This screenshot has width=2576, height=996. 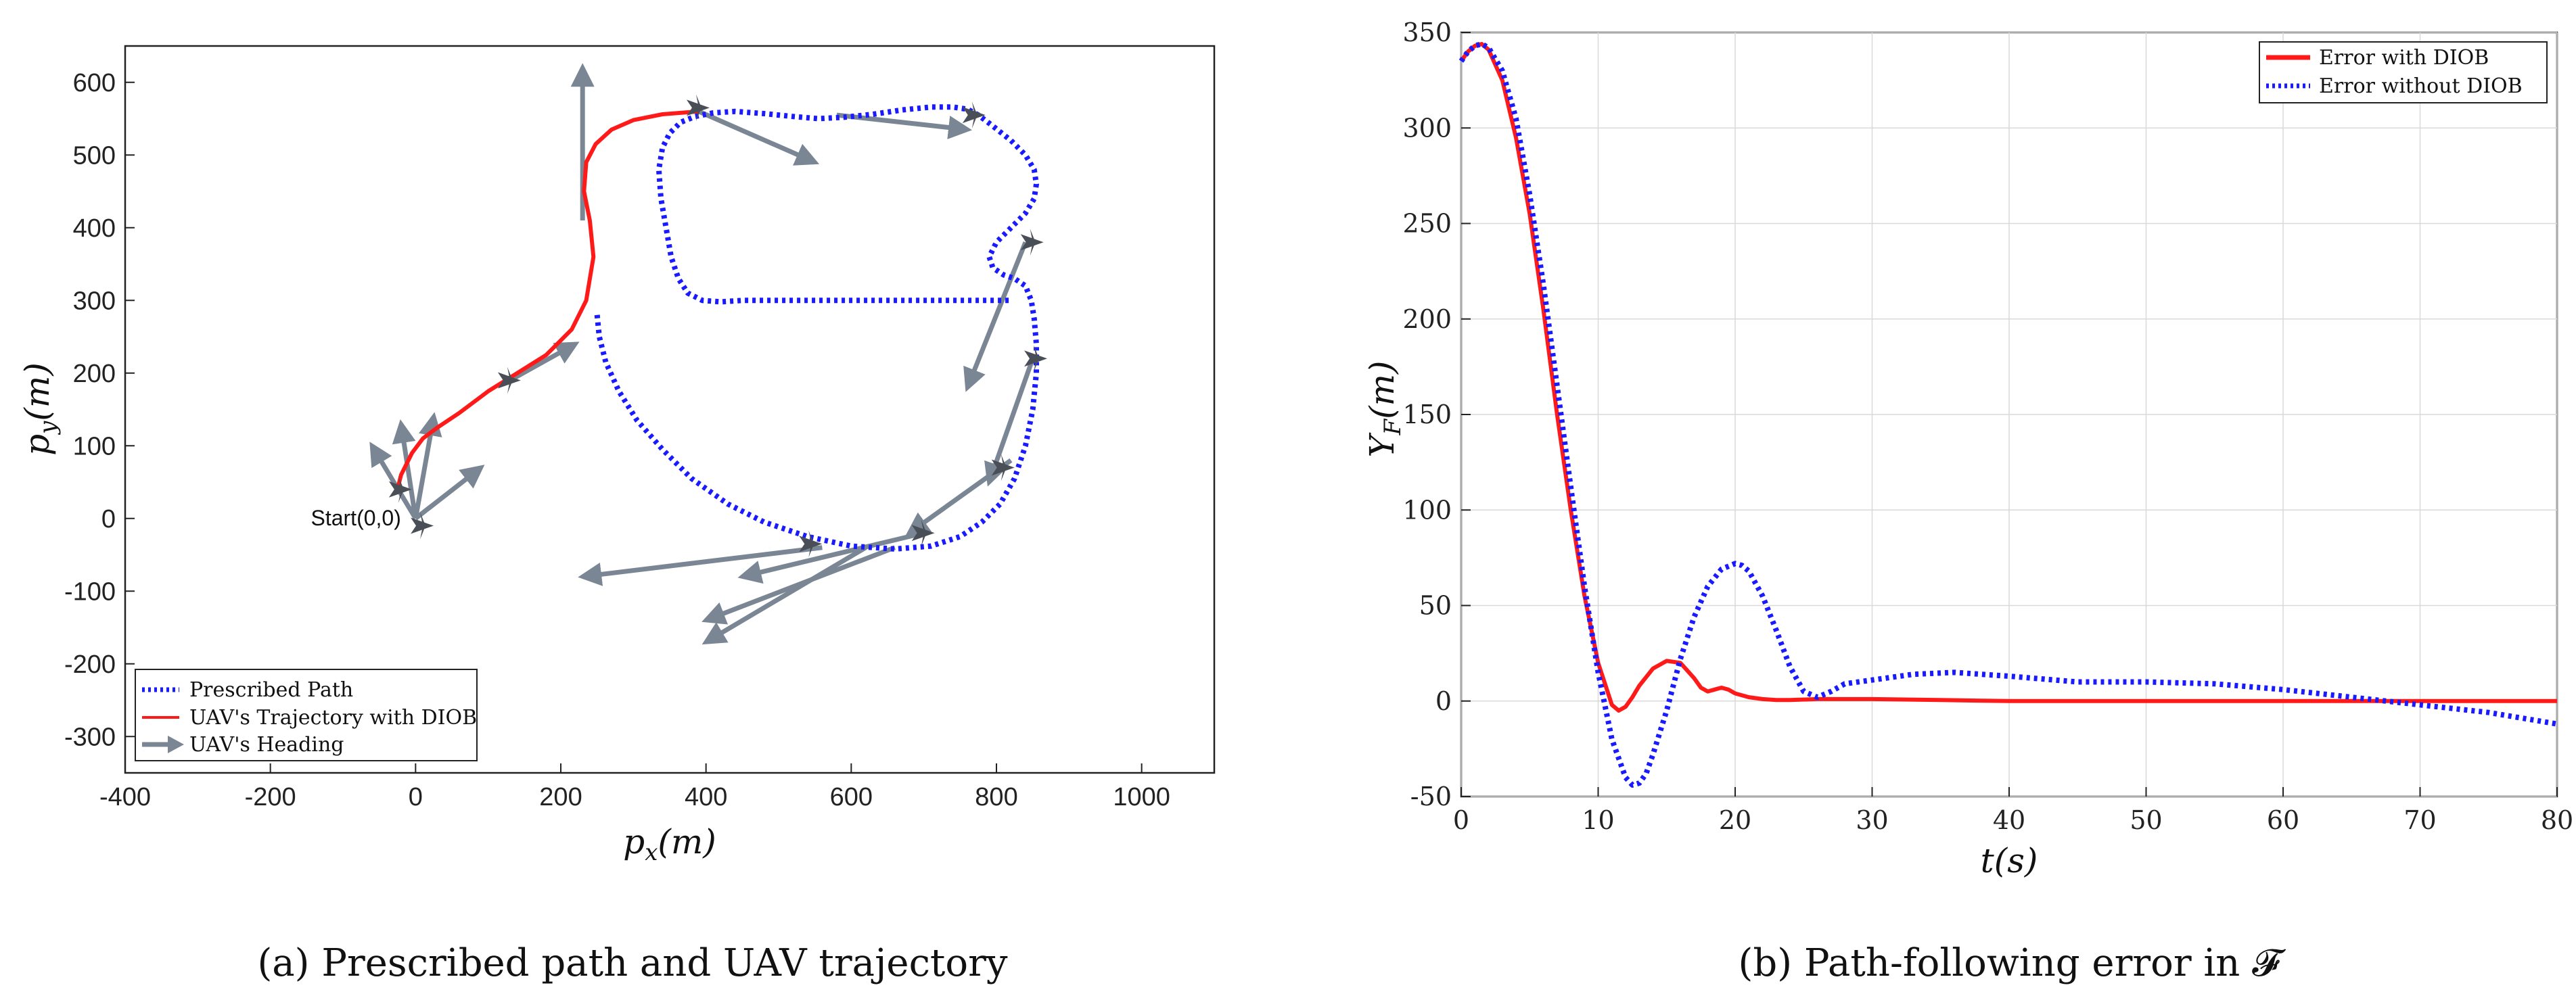 I want to click on panel-a-series, so click(x=717, y=328).